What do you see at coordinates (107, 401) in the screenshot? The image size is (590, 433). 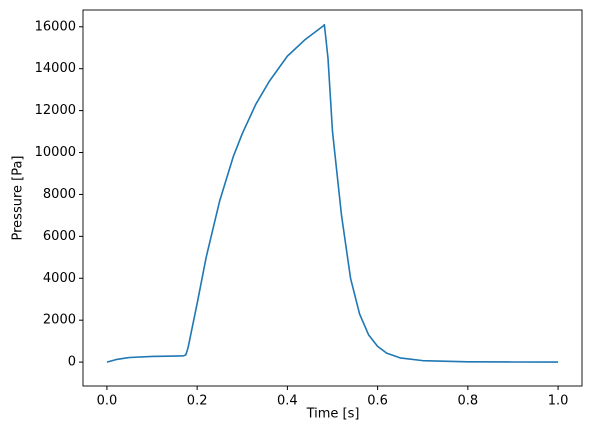 I see `x-tick-label: 0.0` at bounding box center [107, 401].